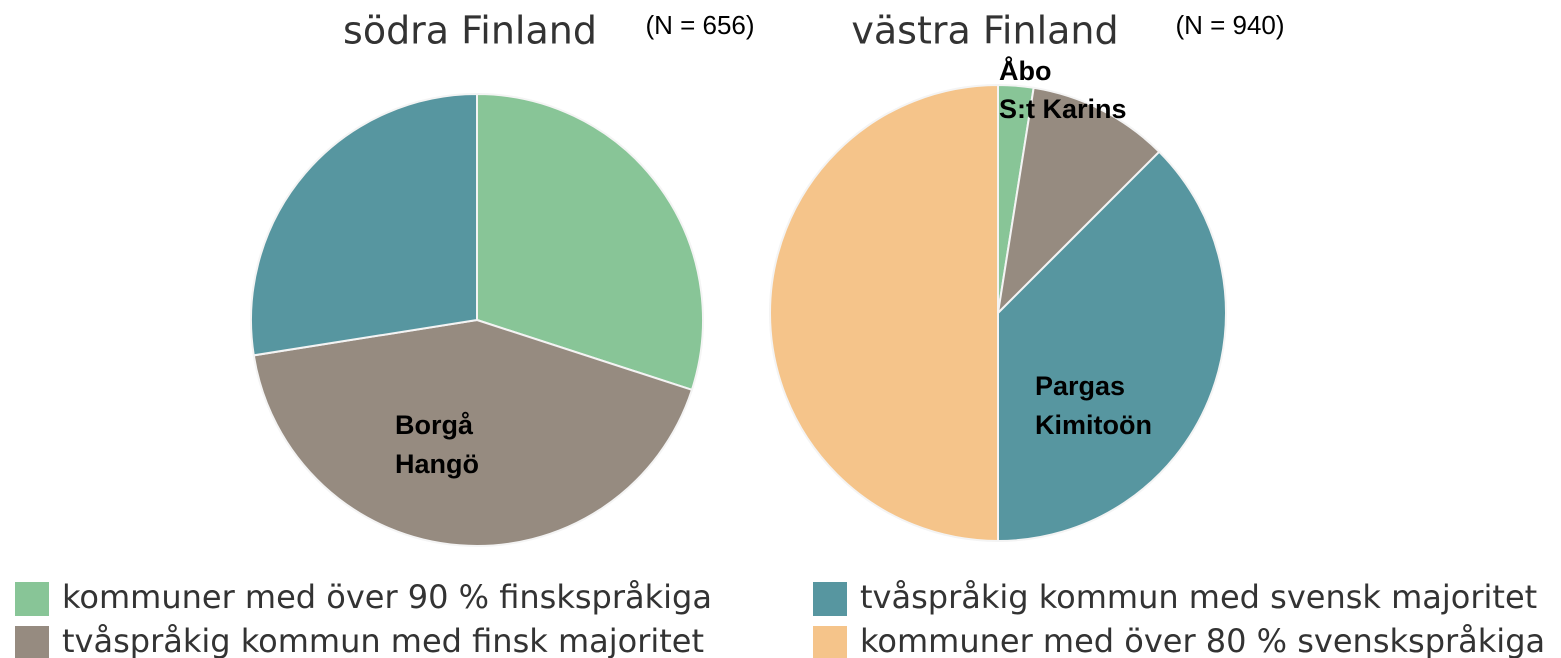 This screenshot has height=658, width=1561. What do you see at coordinates (383, 640) in the screenshot?
I see `legend-label: tvåspråkig kommun med finsk majoritet` at bounding box center [383, 640].